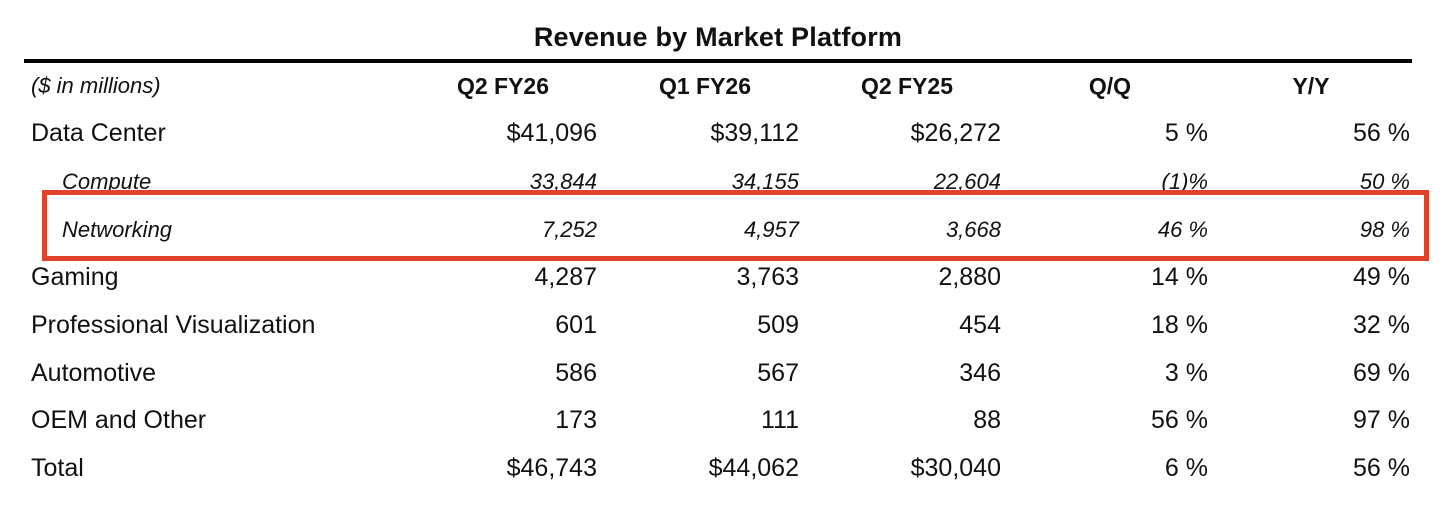  What do you see at coordinates (753, 468) in the screenshot?
I see `cell-q1-fy26: $44,062` at bounding box center [753, 468].